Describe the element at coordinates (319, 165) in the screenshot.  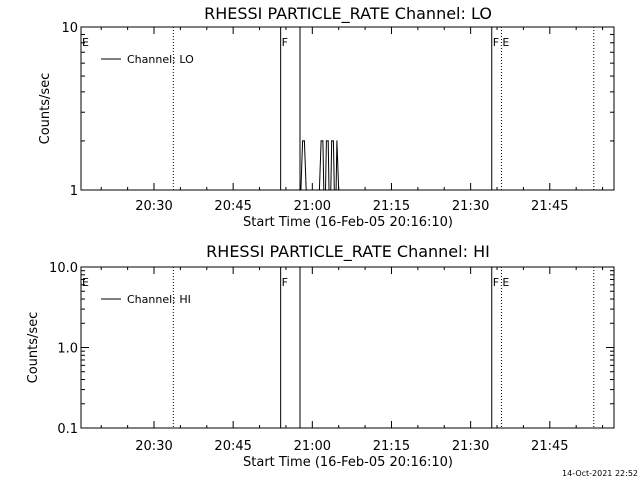
I see `series-line` at that location.